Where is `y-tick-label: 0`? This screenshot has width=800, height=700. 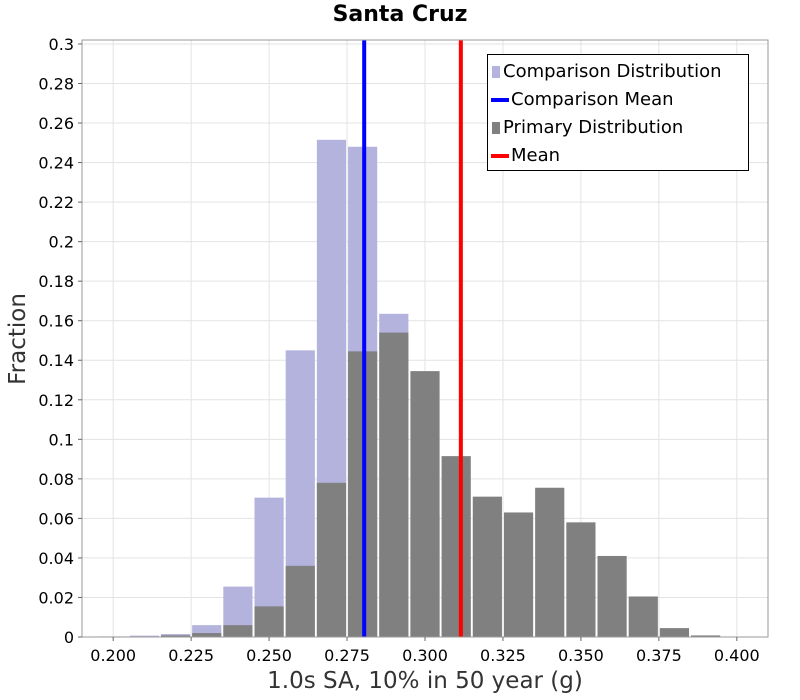 y-tick-label: 0 is located at coordinates (69, 637).